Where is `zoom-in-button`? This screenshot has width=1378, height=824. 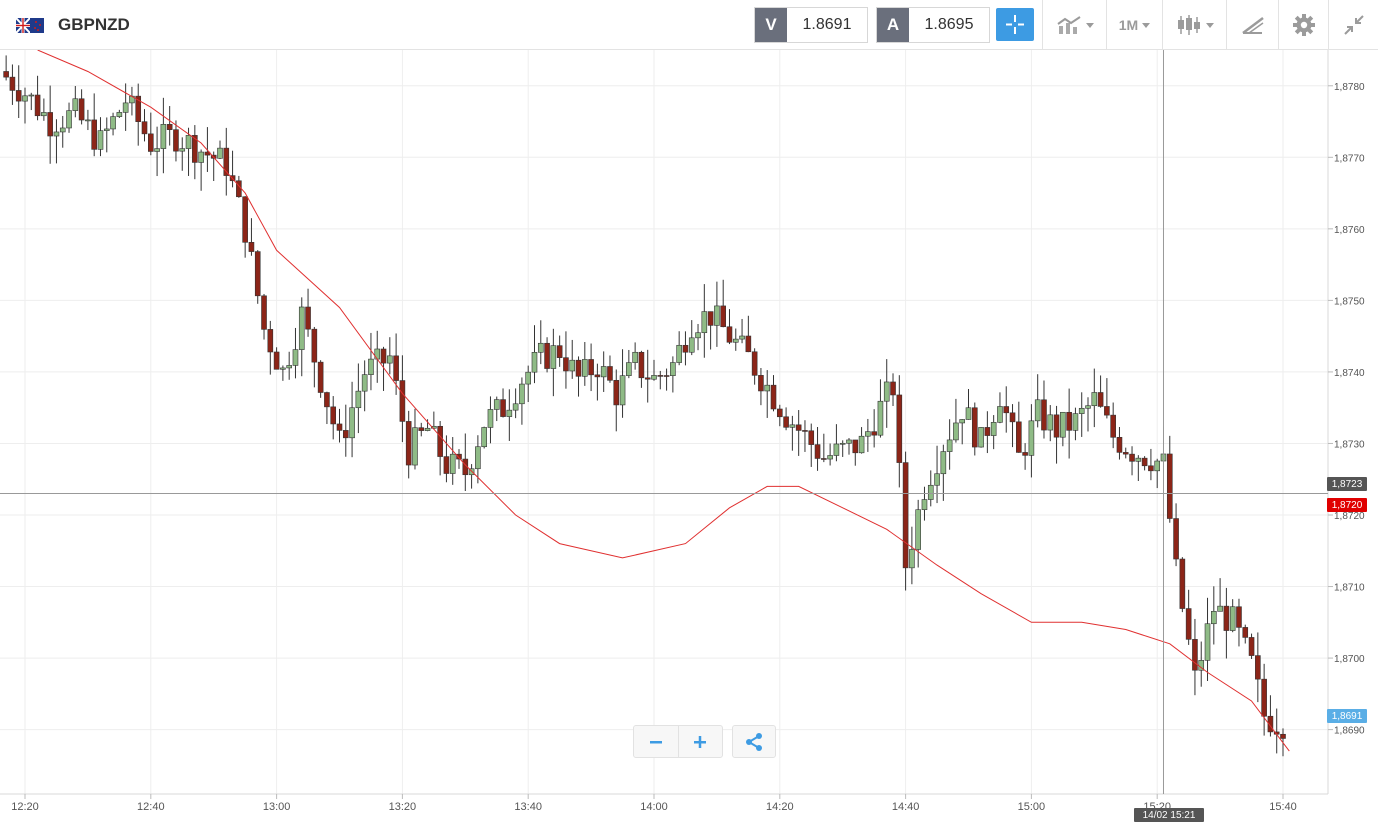
zoom-in-button is located at coordinates (701, 741).